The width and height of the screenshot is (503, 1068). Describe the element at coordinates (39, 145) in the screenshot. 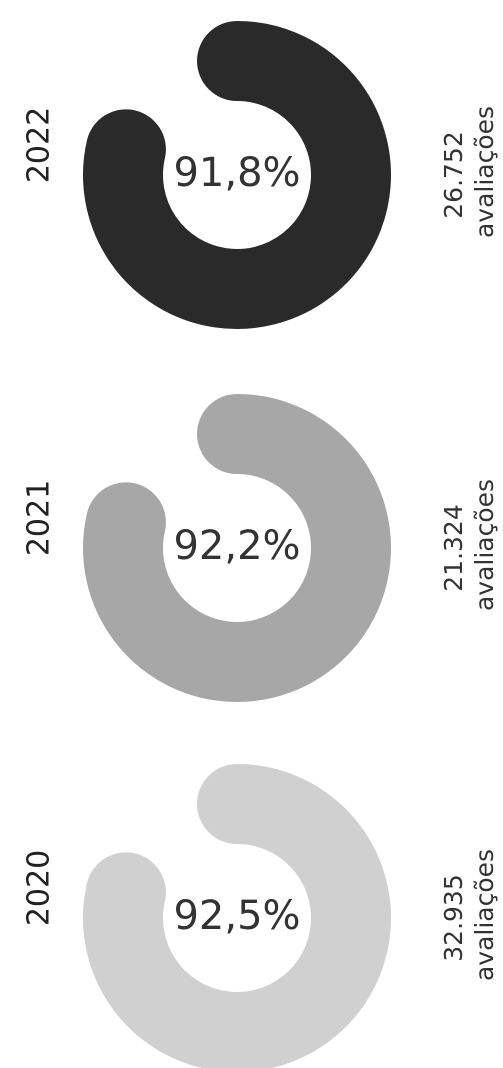

I see `year: 2022` at that location.